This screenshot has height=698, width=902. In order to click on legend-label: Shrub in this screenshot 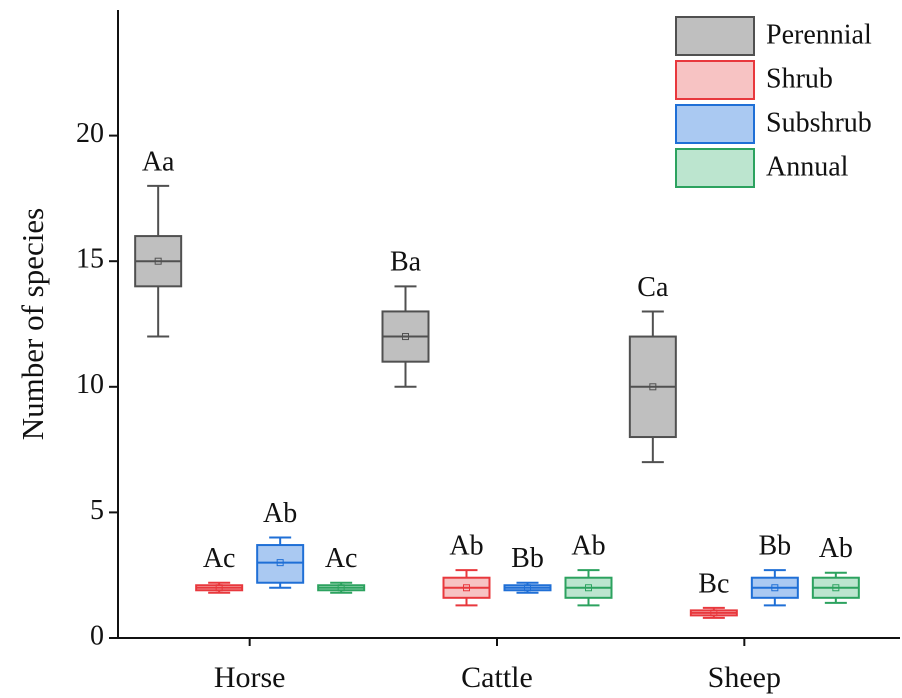, I will do `click(799, 78)`.